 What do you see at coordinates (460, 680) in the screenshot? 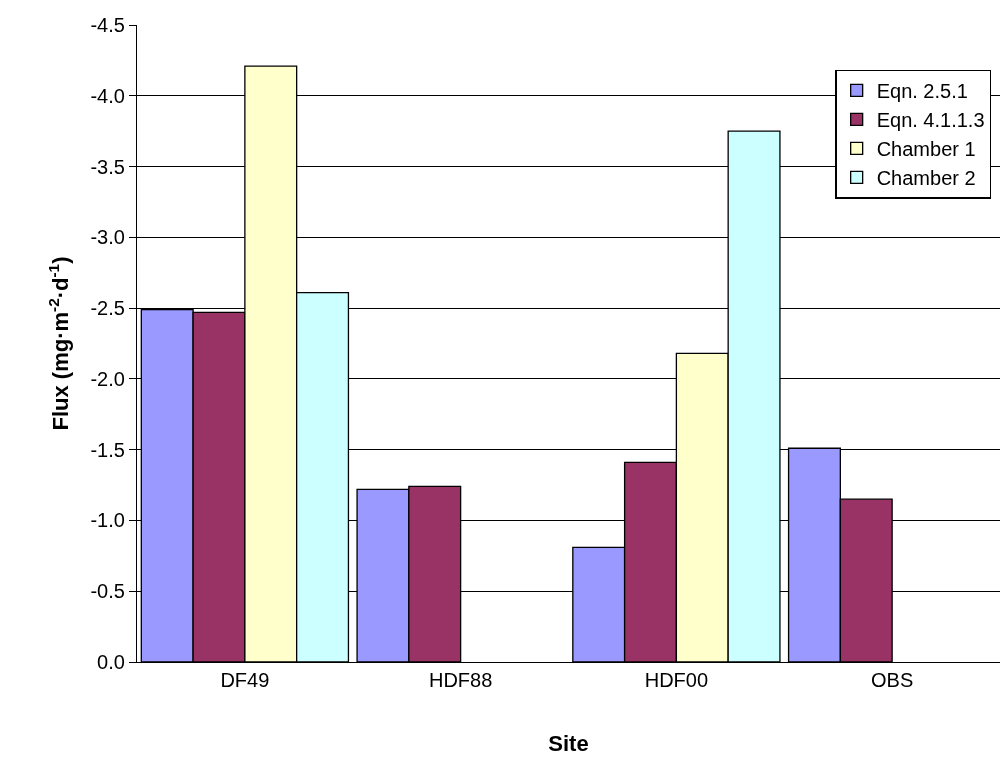
I see `x-tick-label: HDF88` at bounding box center [460, 680].